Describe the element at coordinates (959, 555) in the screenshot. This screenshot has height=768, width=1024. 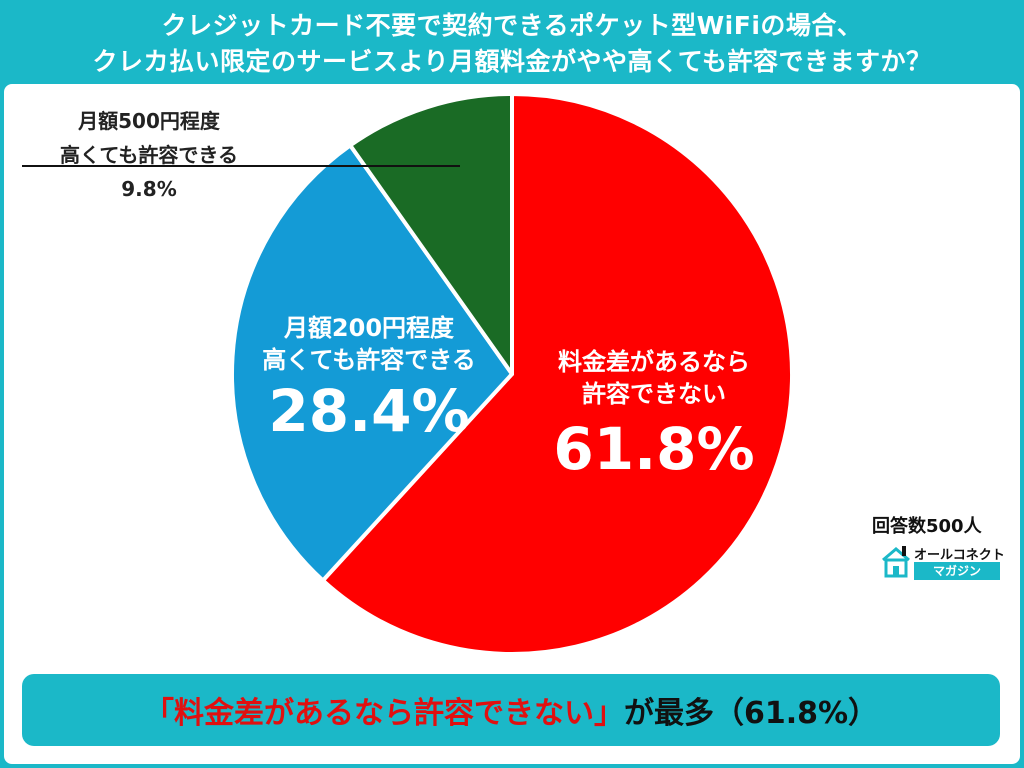
I see `logo-text-top: オールコネクト` at that location.